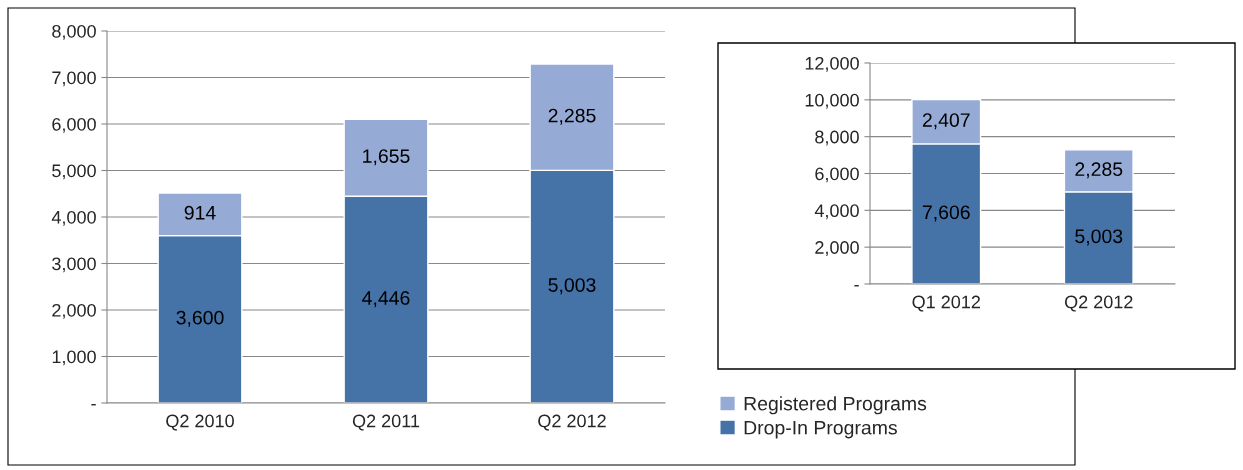 This screenshot has height=470, width=1243. I want to click on y-tick-label: 1,000, so click(74, 358).